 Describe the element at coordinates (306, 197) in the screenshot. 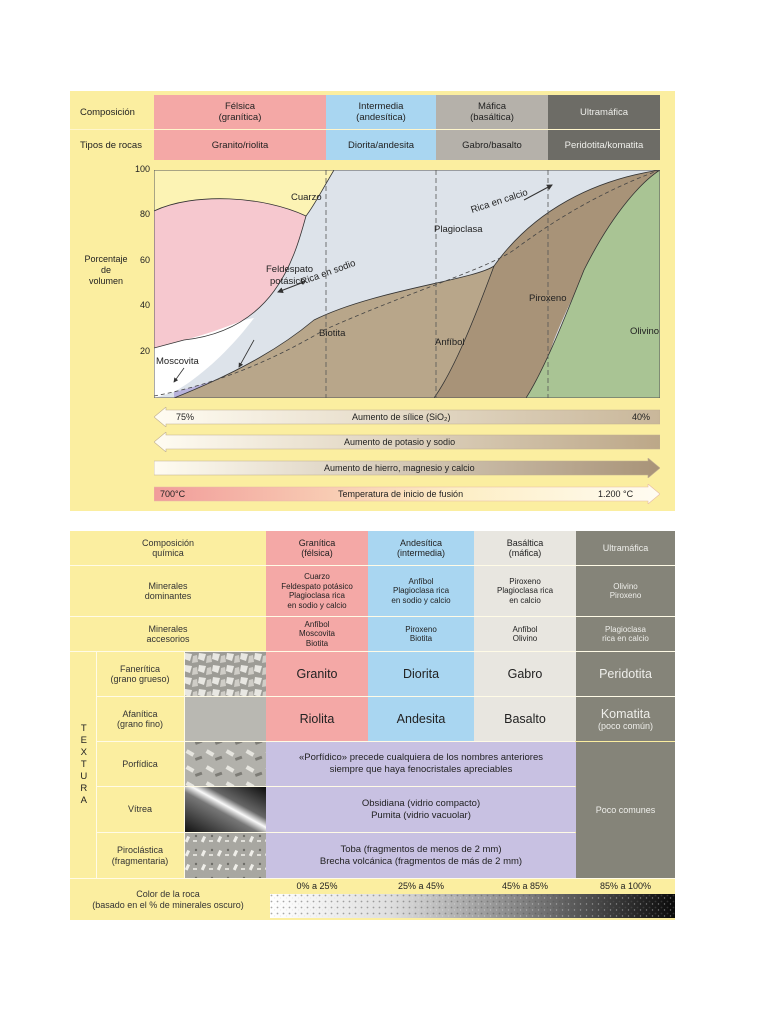

I see `label-cuarzo: Cuarzo` at that location.